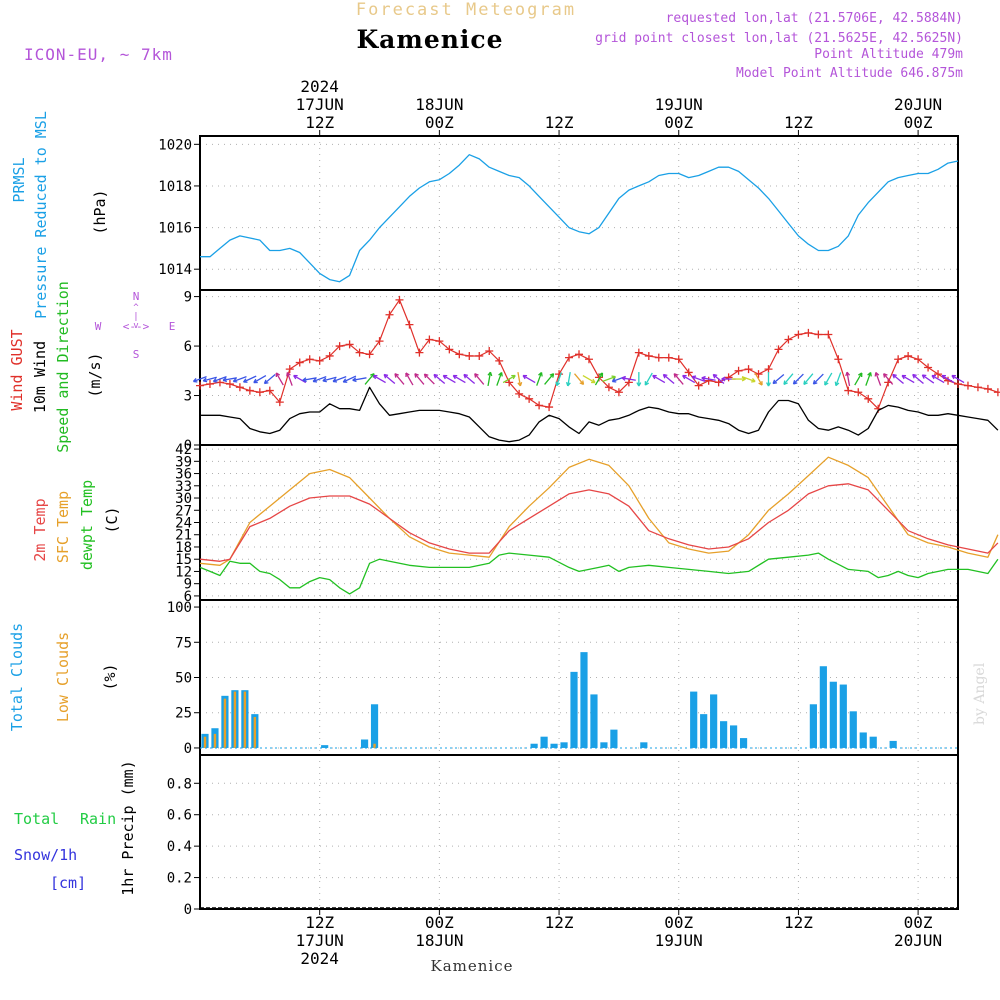  I want to click on y-tick-label: 36, so click(183, 475).